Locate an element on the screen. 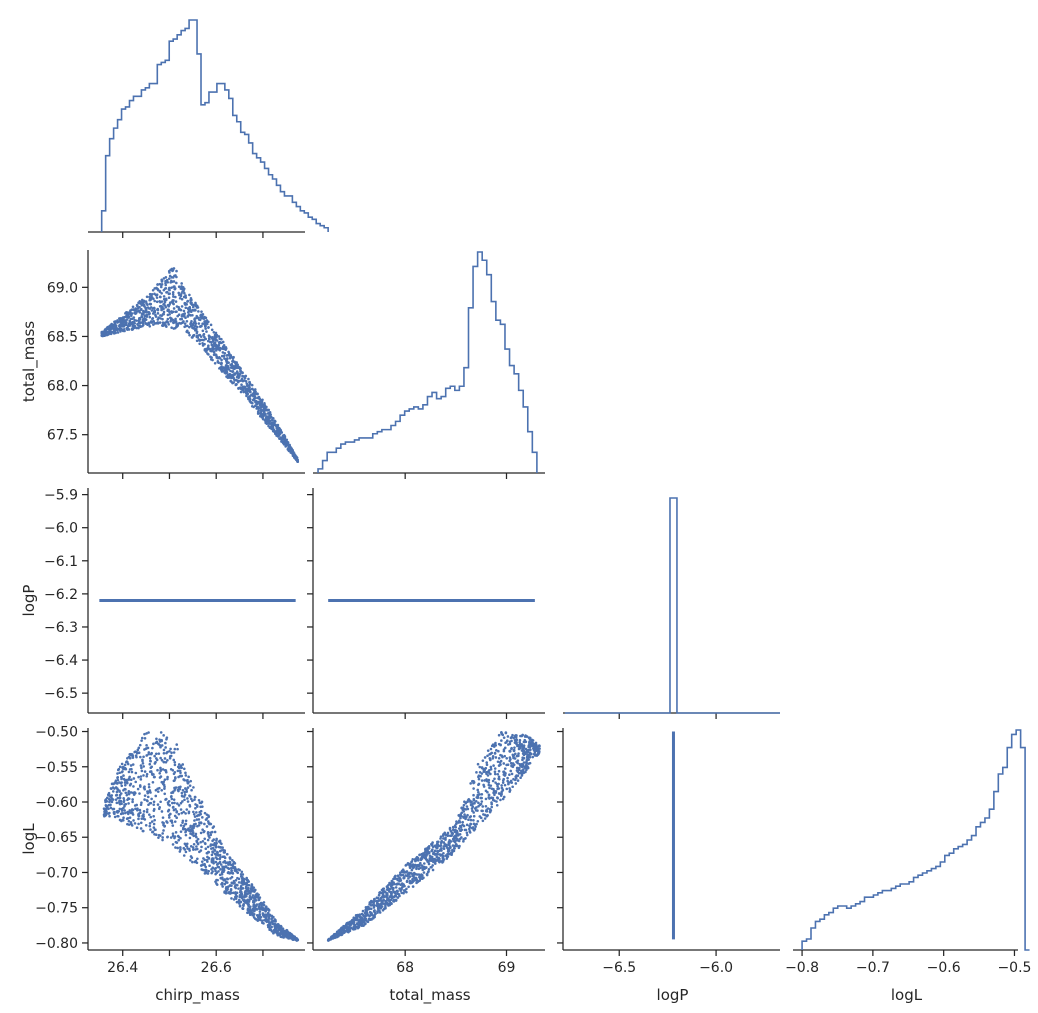  y-tick-label: −6.5 is located at coordinates (61, 694).